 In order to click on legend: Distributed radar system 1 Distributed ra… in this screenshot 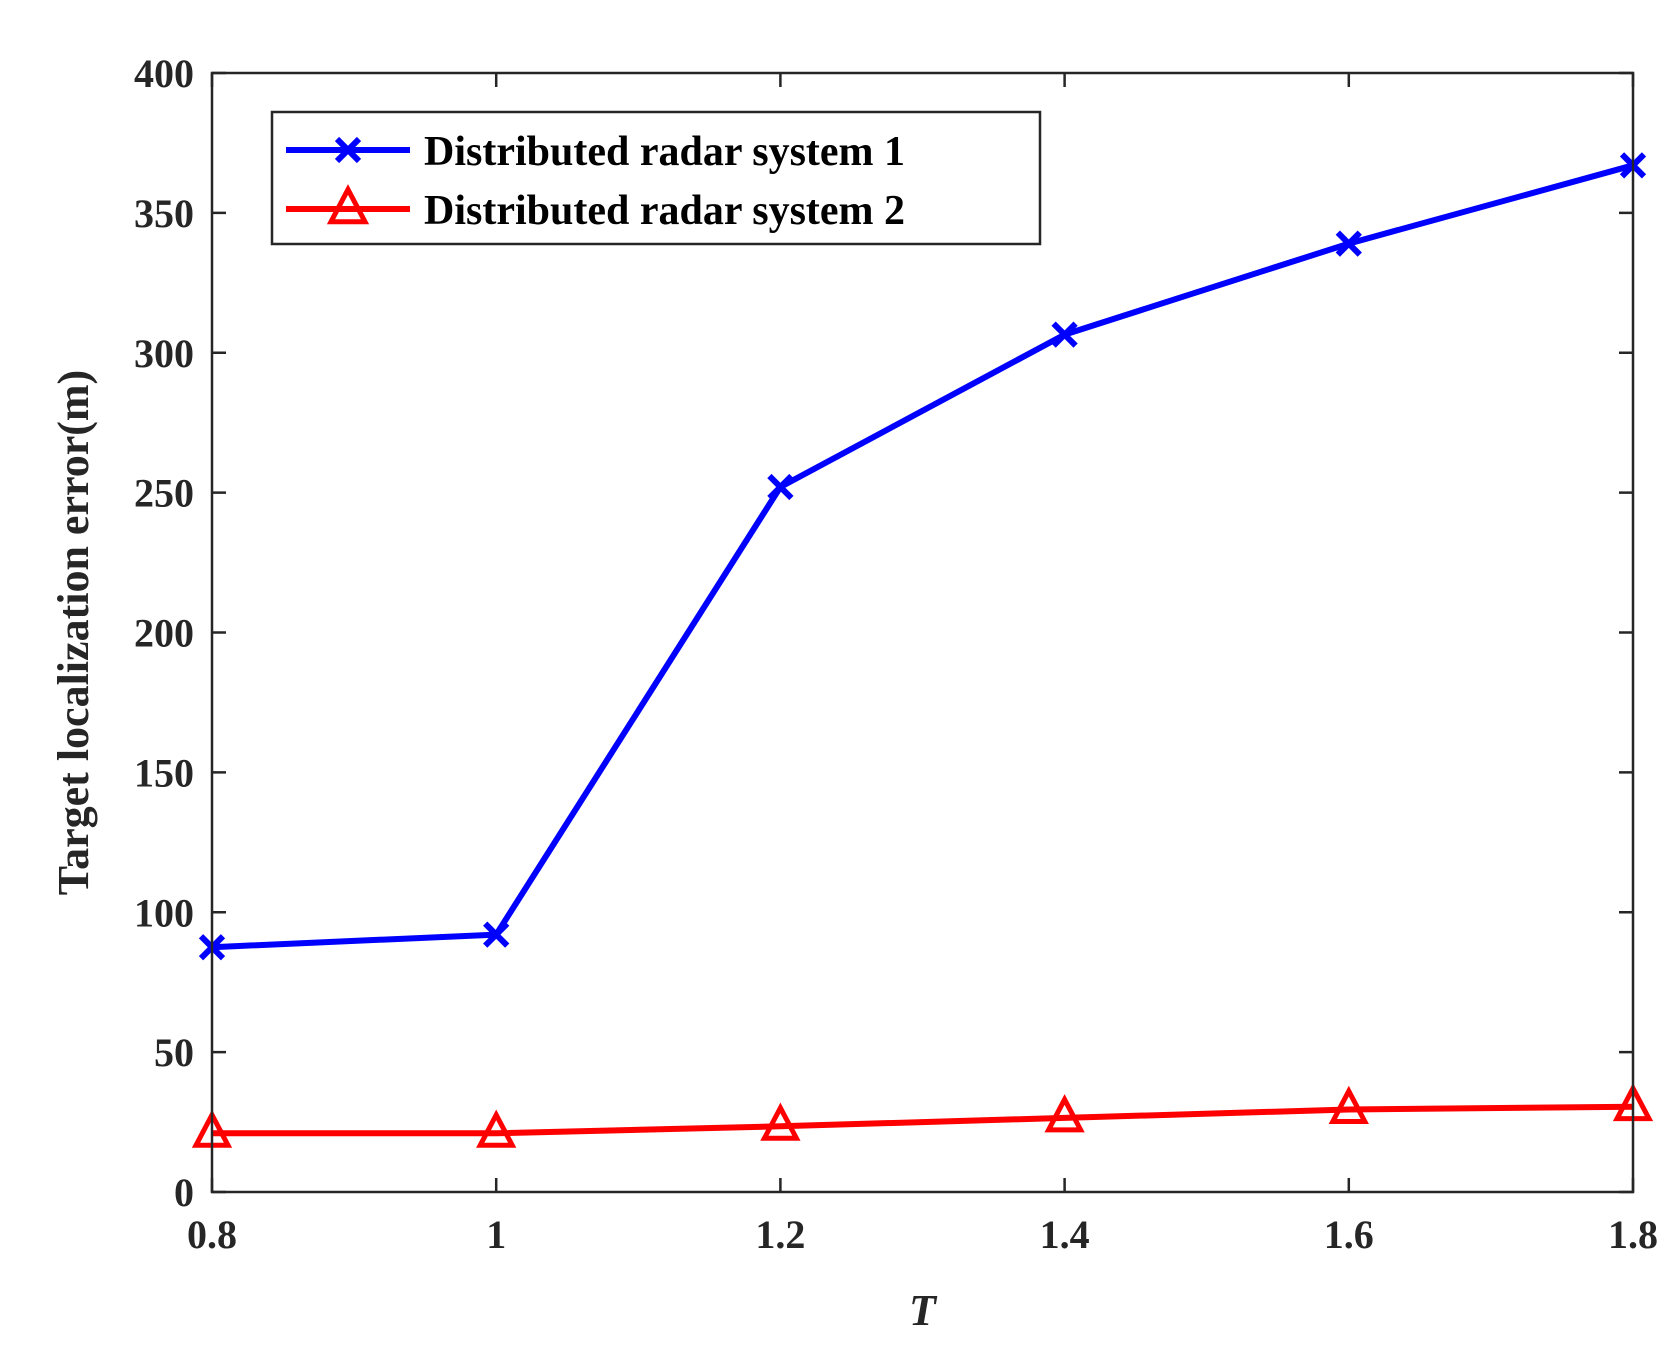, I will do `click(656, 178)`.